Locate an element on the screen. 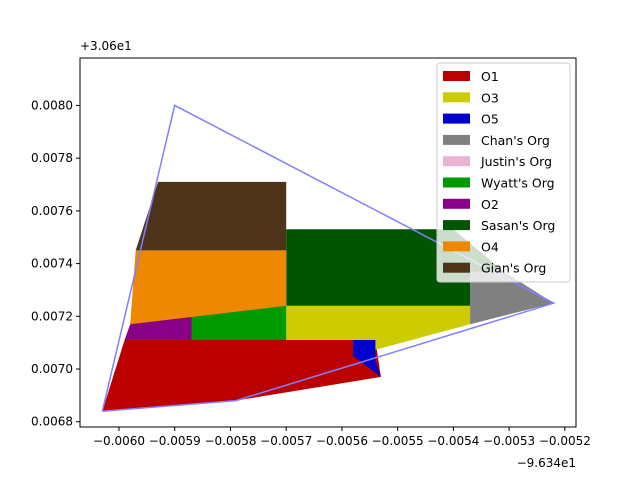 This screenshot has width=640, height=484. legend-label: Gian's Org is located at coordinates (513, 268).